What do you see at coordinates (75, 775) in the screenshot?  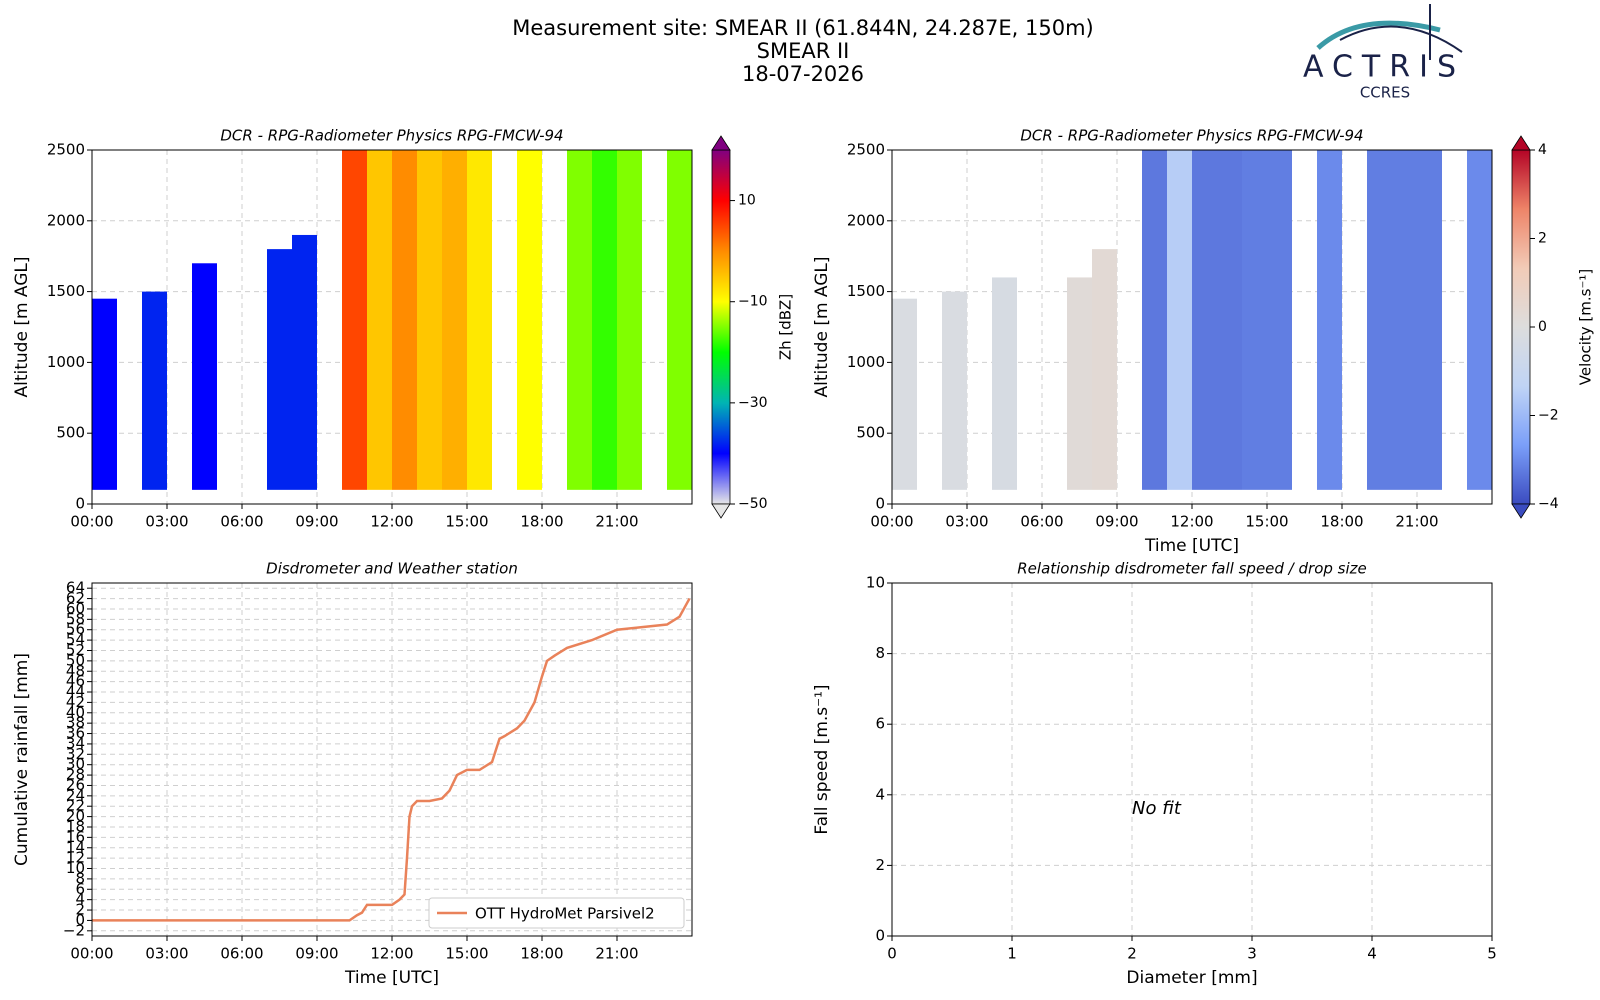 I see `y-tick-label: 28` at bounding box center [75, 775].